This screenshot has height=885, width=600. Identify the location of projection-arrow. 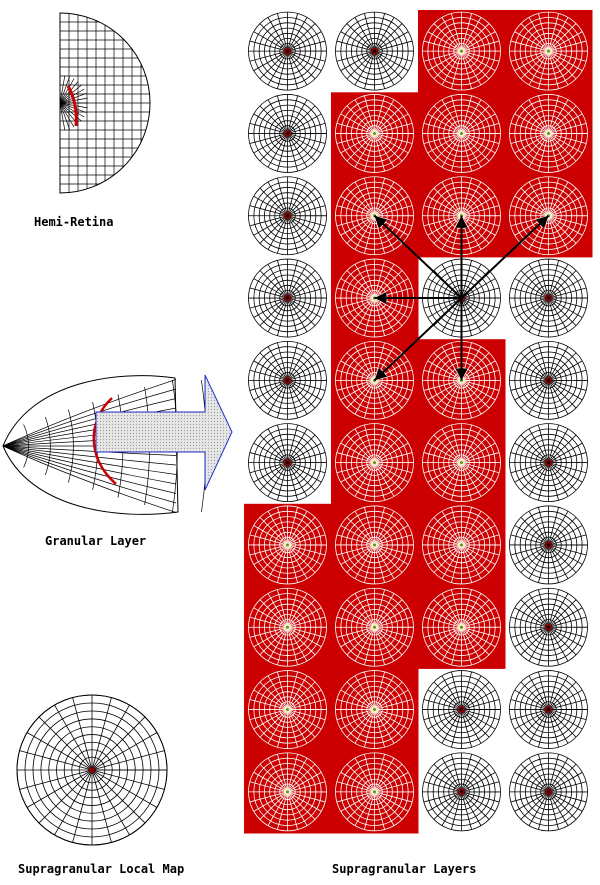
(164, 432).